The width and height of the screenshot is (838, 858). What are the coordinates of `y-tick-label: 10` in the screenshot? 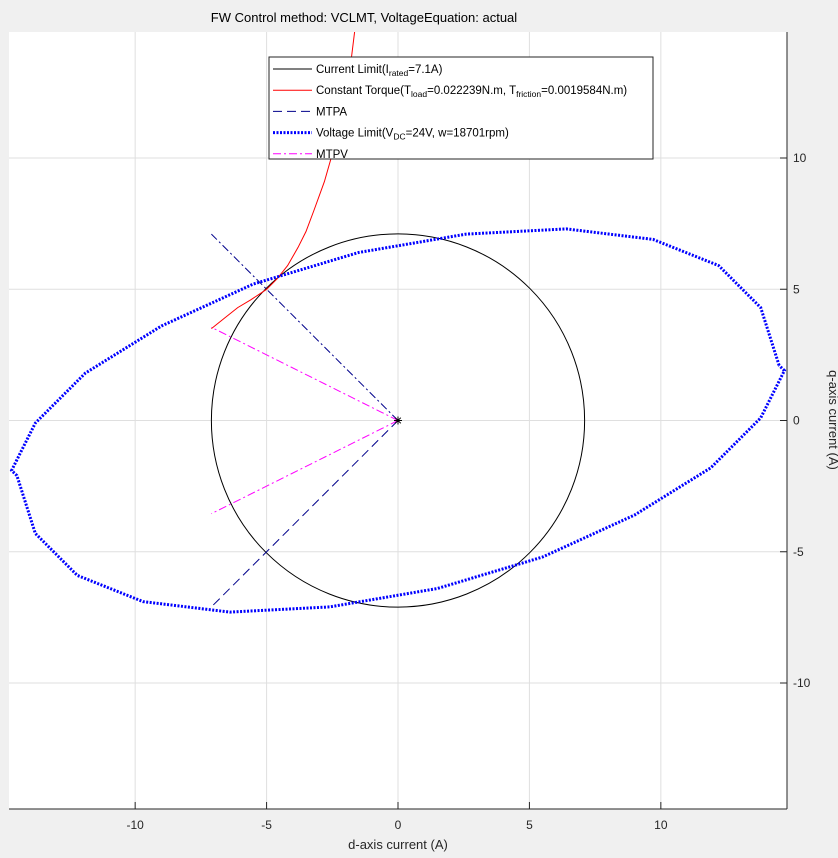 It's located at (800, 158).